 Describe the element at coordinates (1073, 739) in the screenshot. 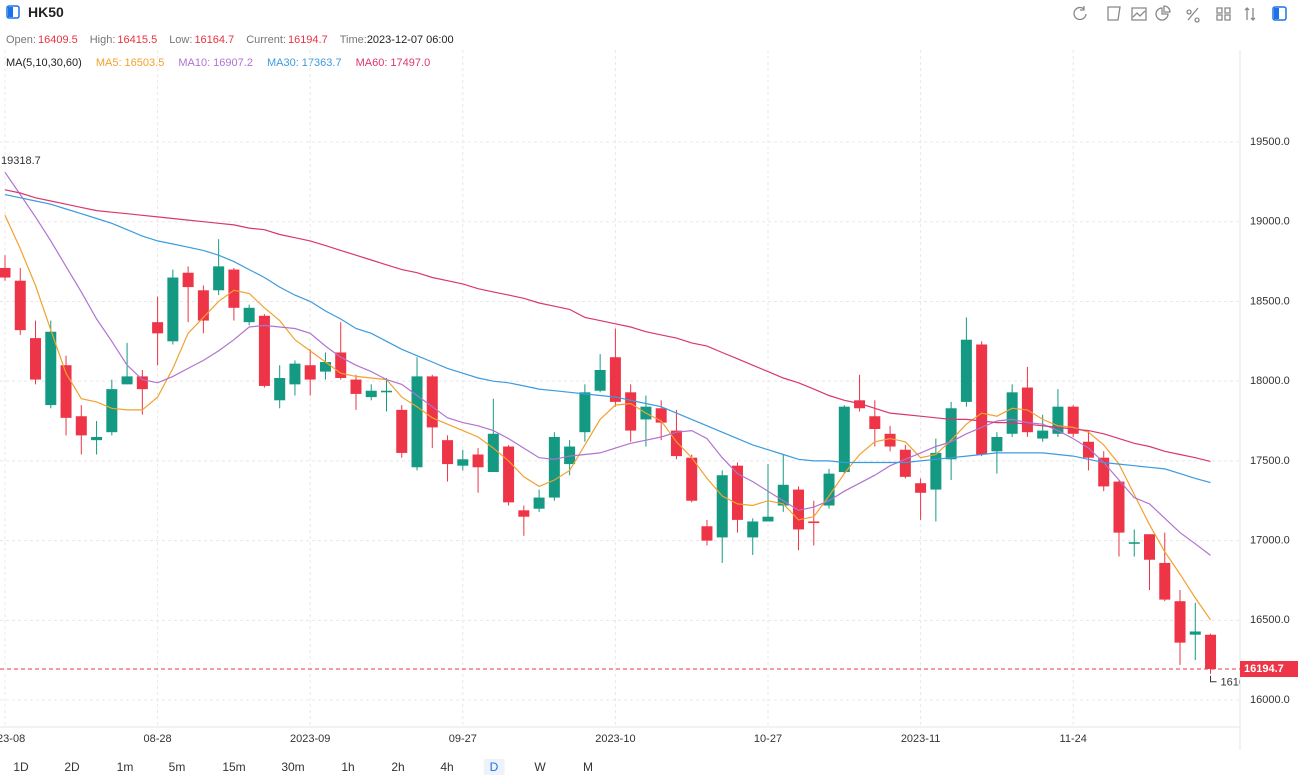

I see `x-tick-label: 11-24` at that location.